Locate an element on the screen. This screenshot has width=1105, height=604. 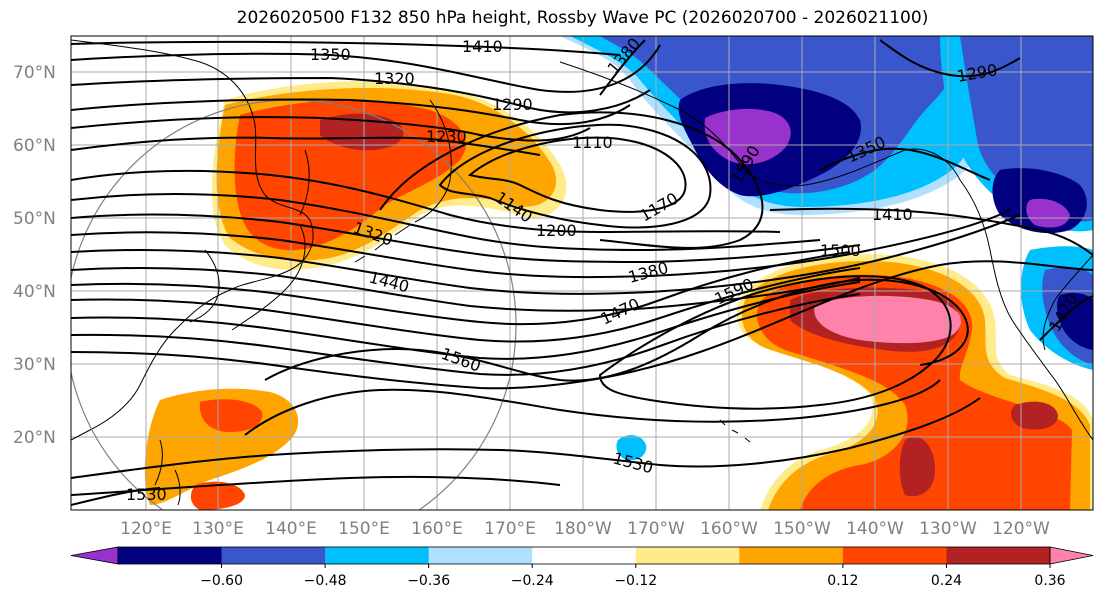
coastline-east-asia is located at coordinates (192, 240).